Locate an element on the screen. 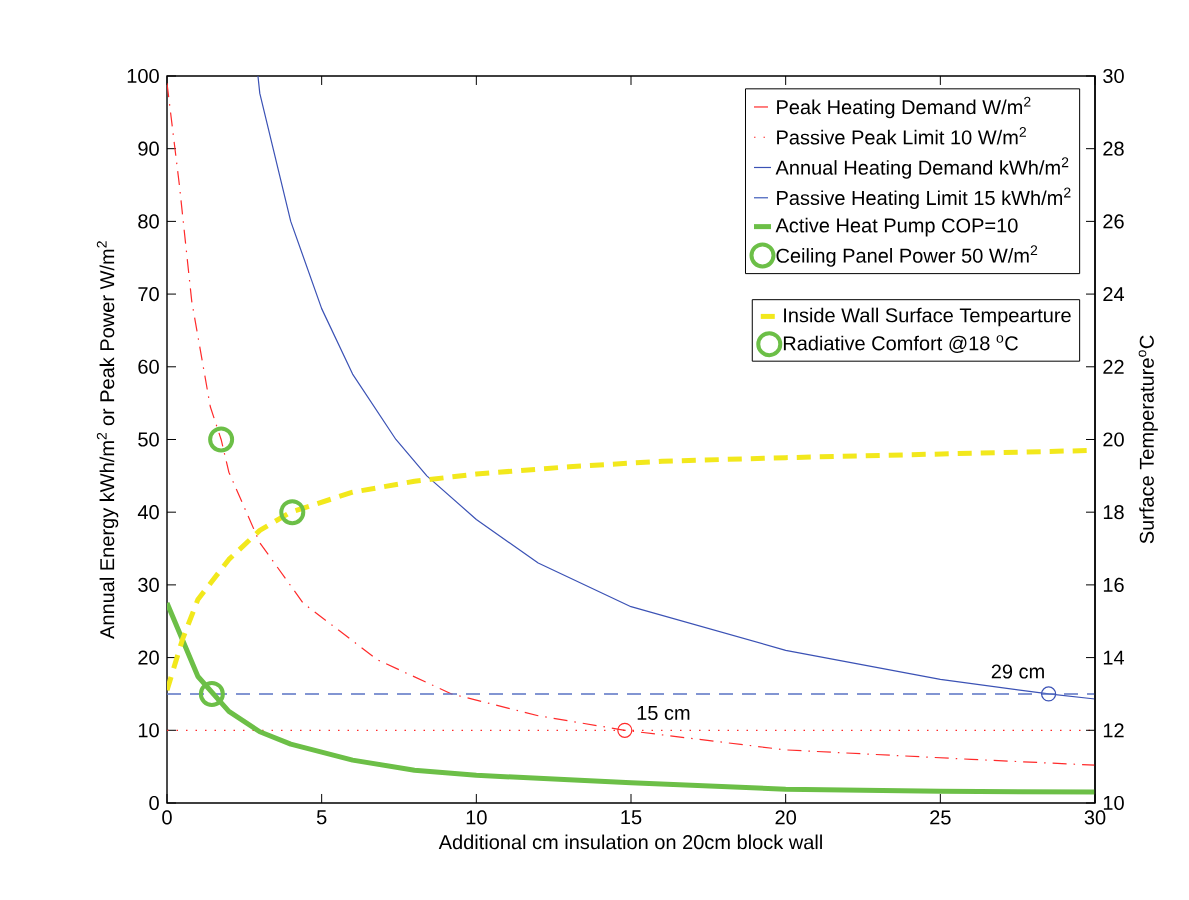 This screenshot has width=1189, height=900. x-tick-label: 25 is located at coordinates (940, 817).